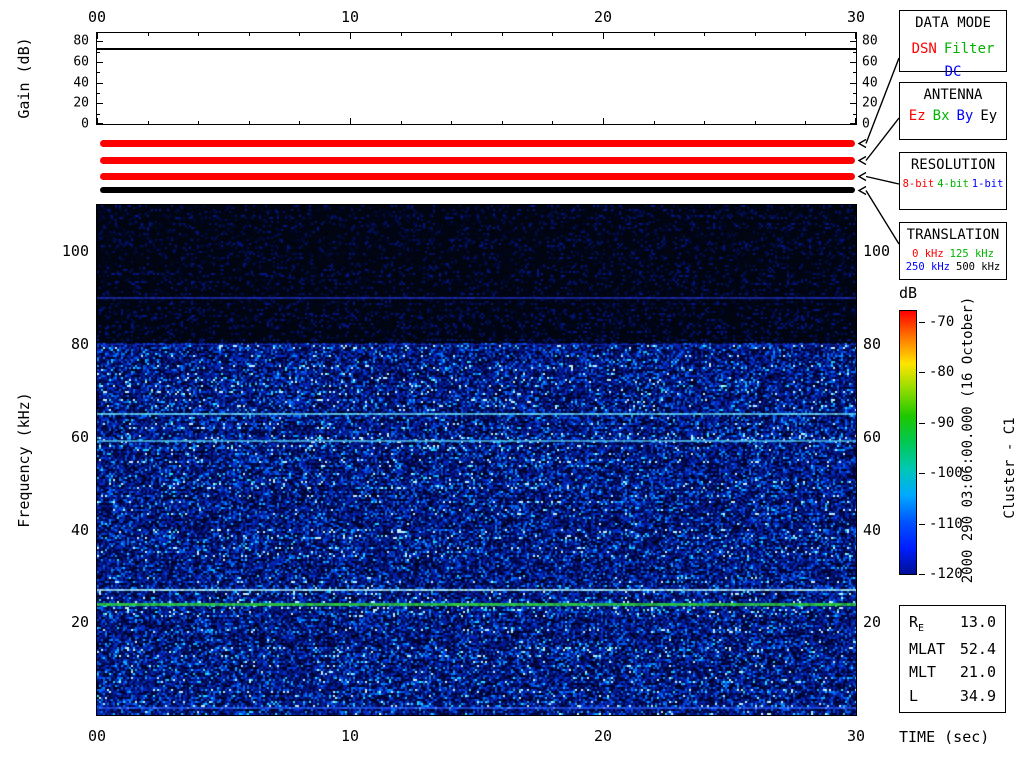 The height and width of the screenshot is (768, 1024). What do you see at coordinates (978, 267) in the screenshot?
I see `legend-item-500-khz: 500 kHz` at bounding box center [978, 267].